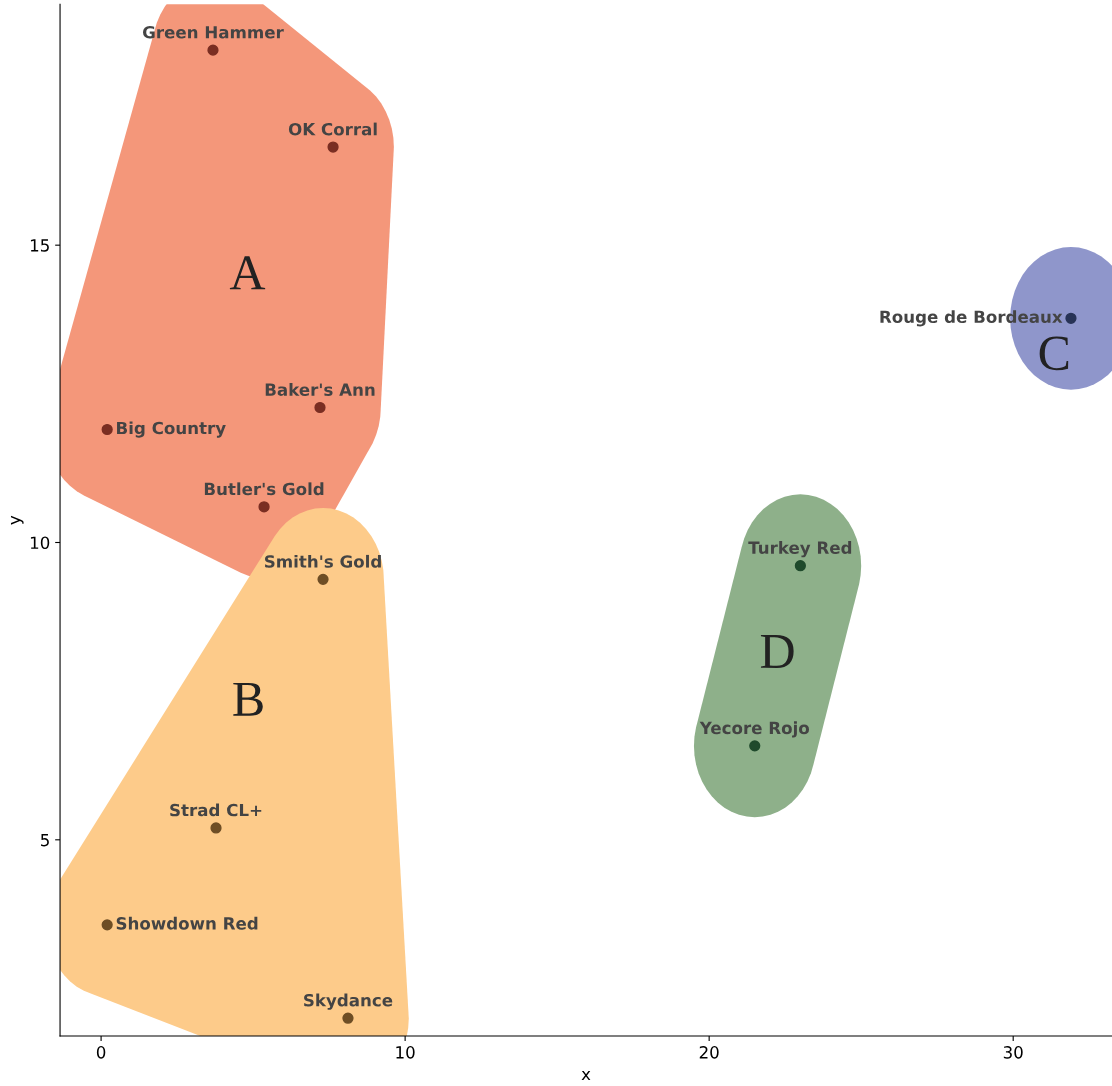 The height and width of the screenshot is (1086, 1112). Describe the element at coordinates (40, 543) in the screenshot. I see `y-tick-label: 10` at that location.